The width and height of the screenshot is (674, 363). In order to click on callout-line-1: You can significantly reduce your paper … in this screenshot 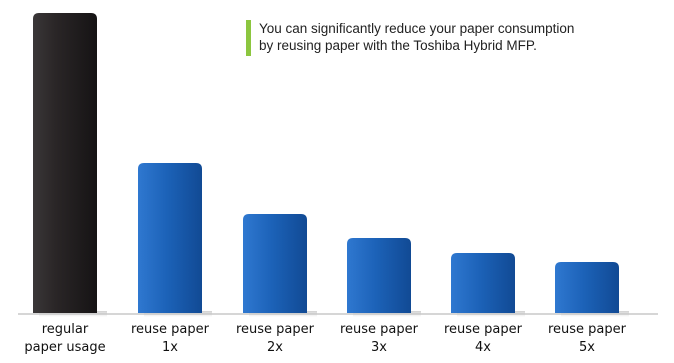, I will do `click(417, 28)`.